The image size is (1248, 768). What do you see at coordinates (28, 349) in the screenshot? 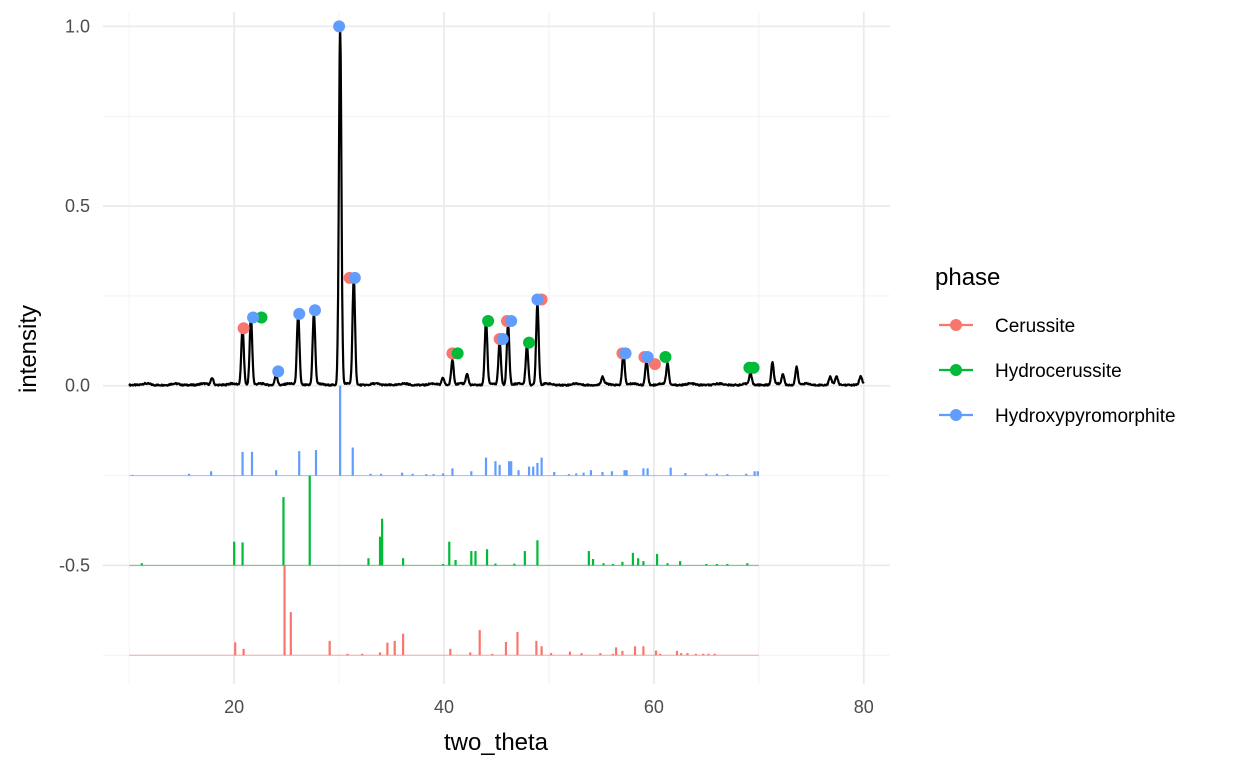
I see `y-axis-title: intensity` at bounding box center [28, 349].